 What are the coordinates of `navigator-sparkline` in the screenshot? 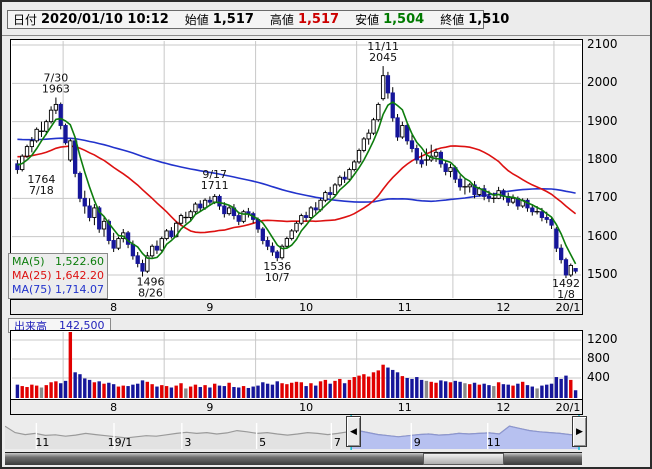 It's located at (293, 432).